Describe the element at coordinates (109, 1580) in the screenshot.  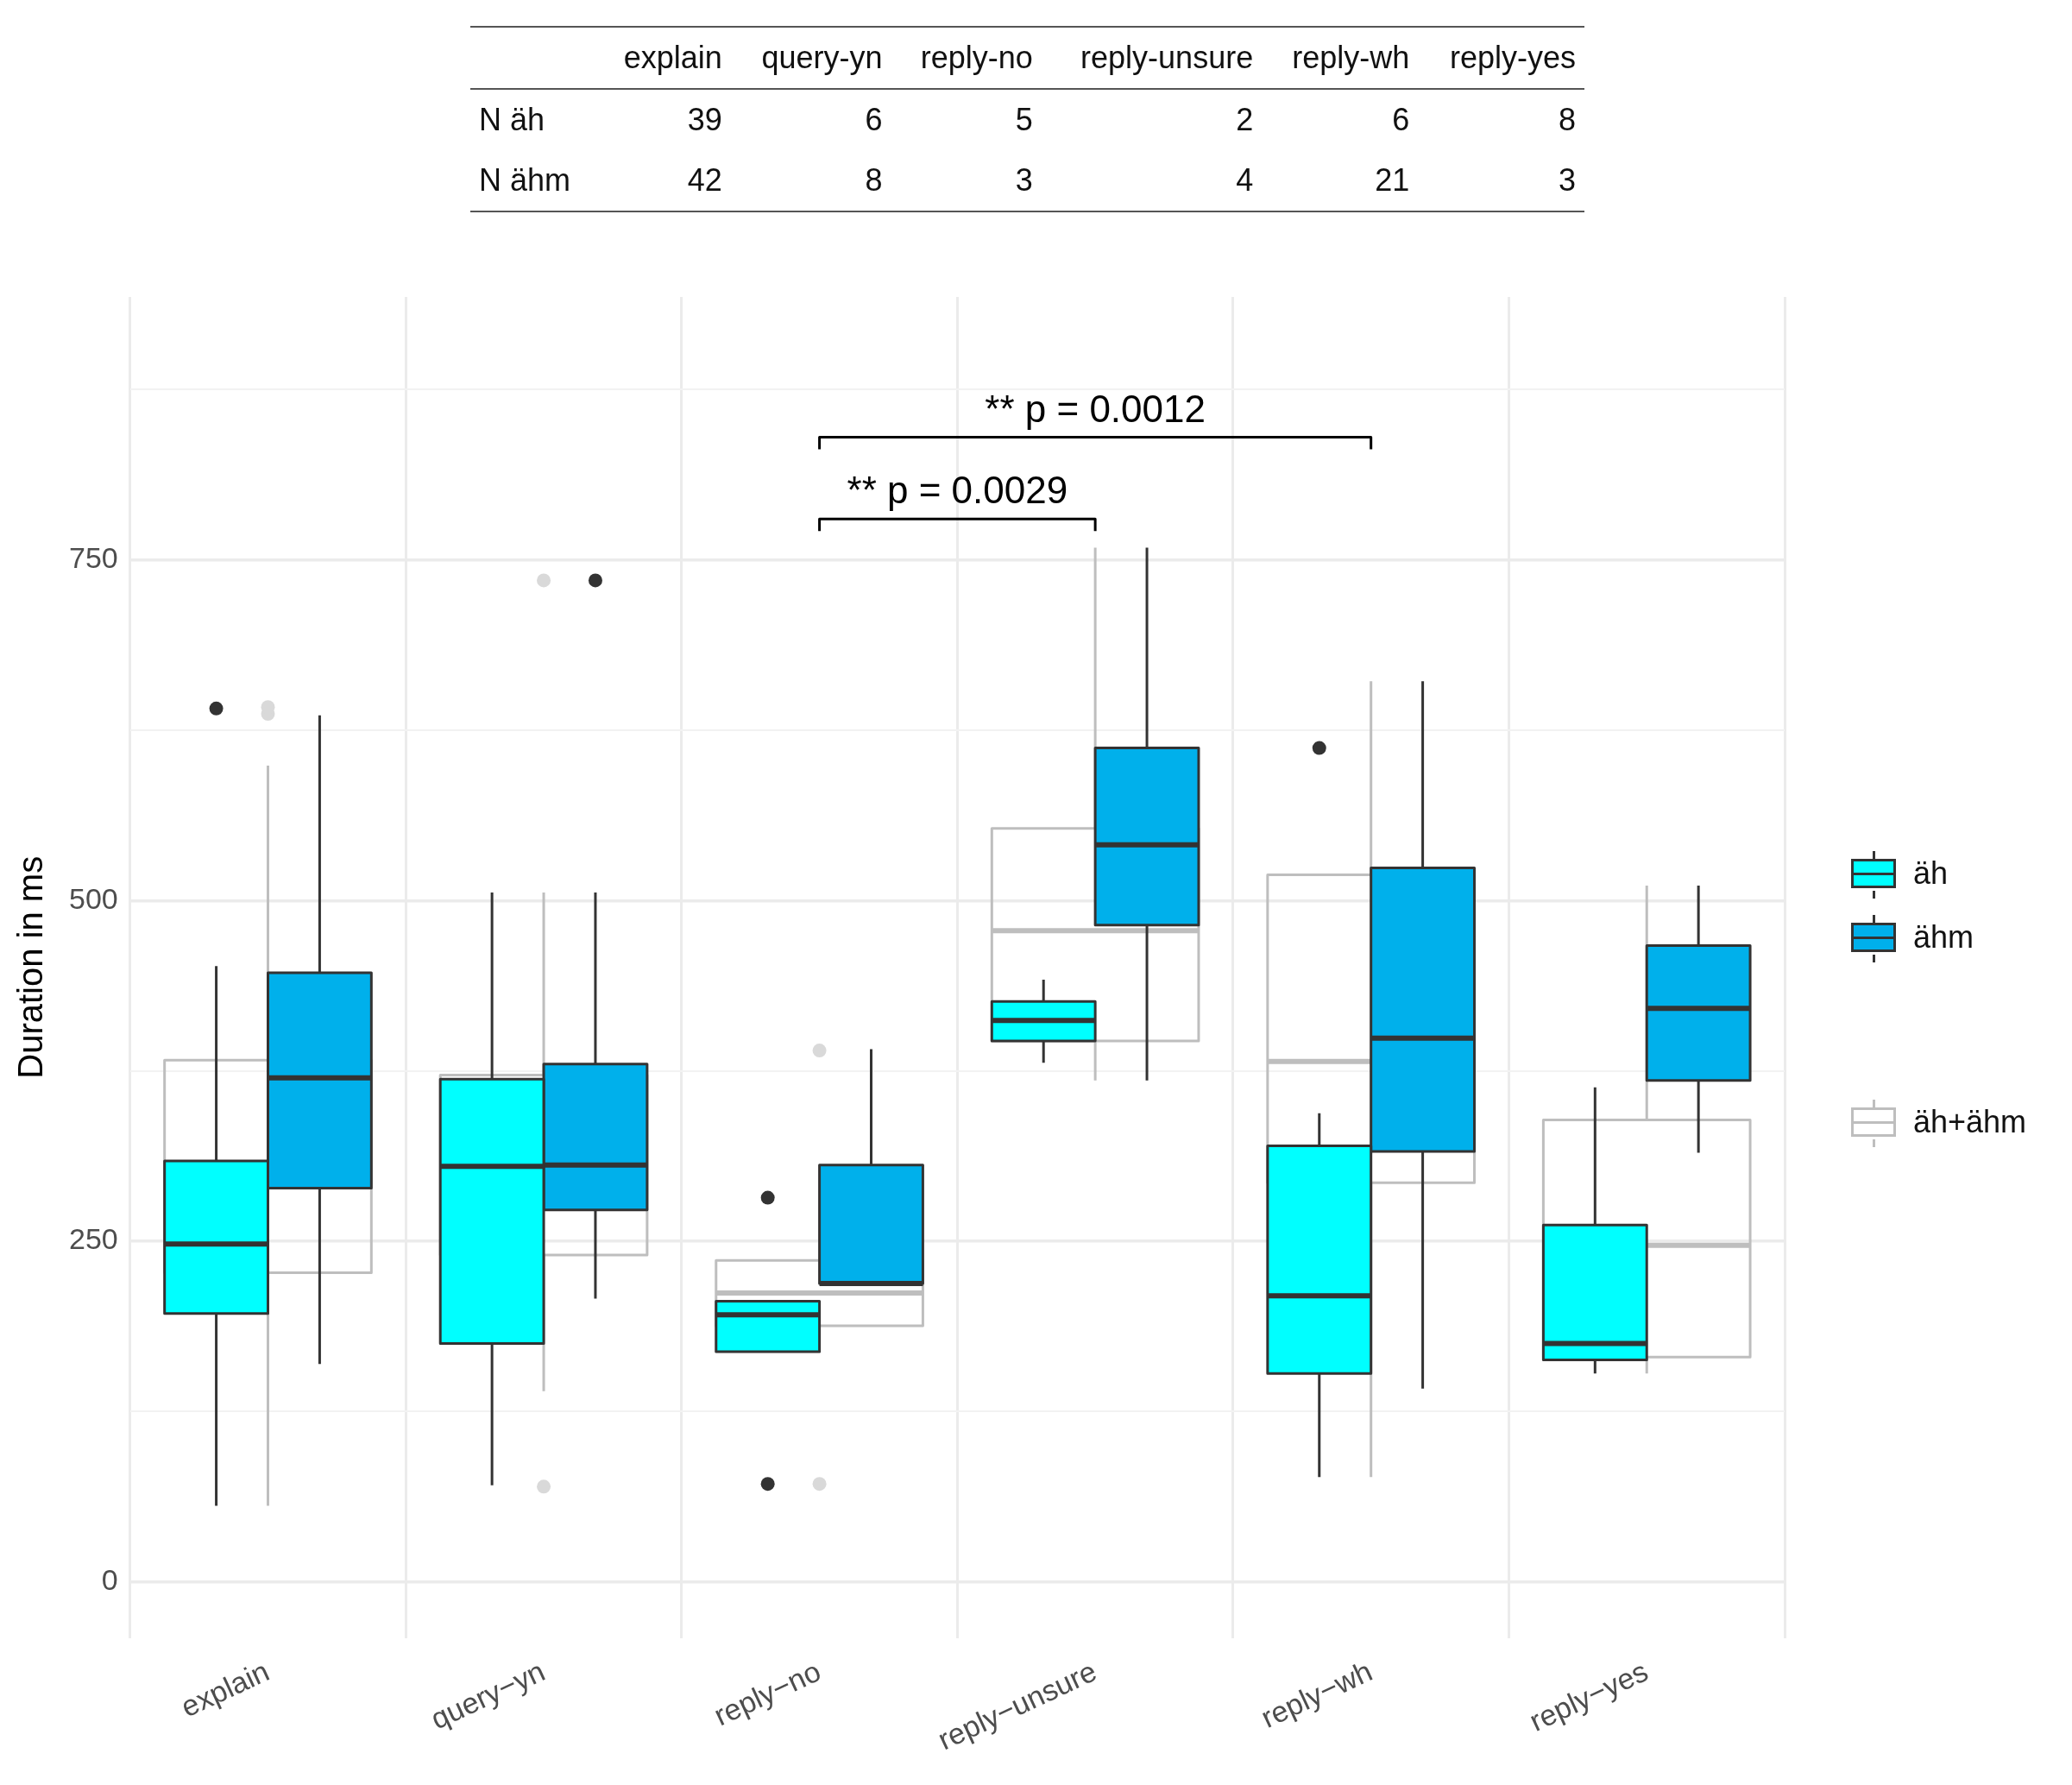
I see `y-tick-label: 0` at that location.